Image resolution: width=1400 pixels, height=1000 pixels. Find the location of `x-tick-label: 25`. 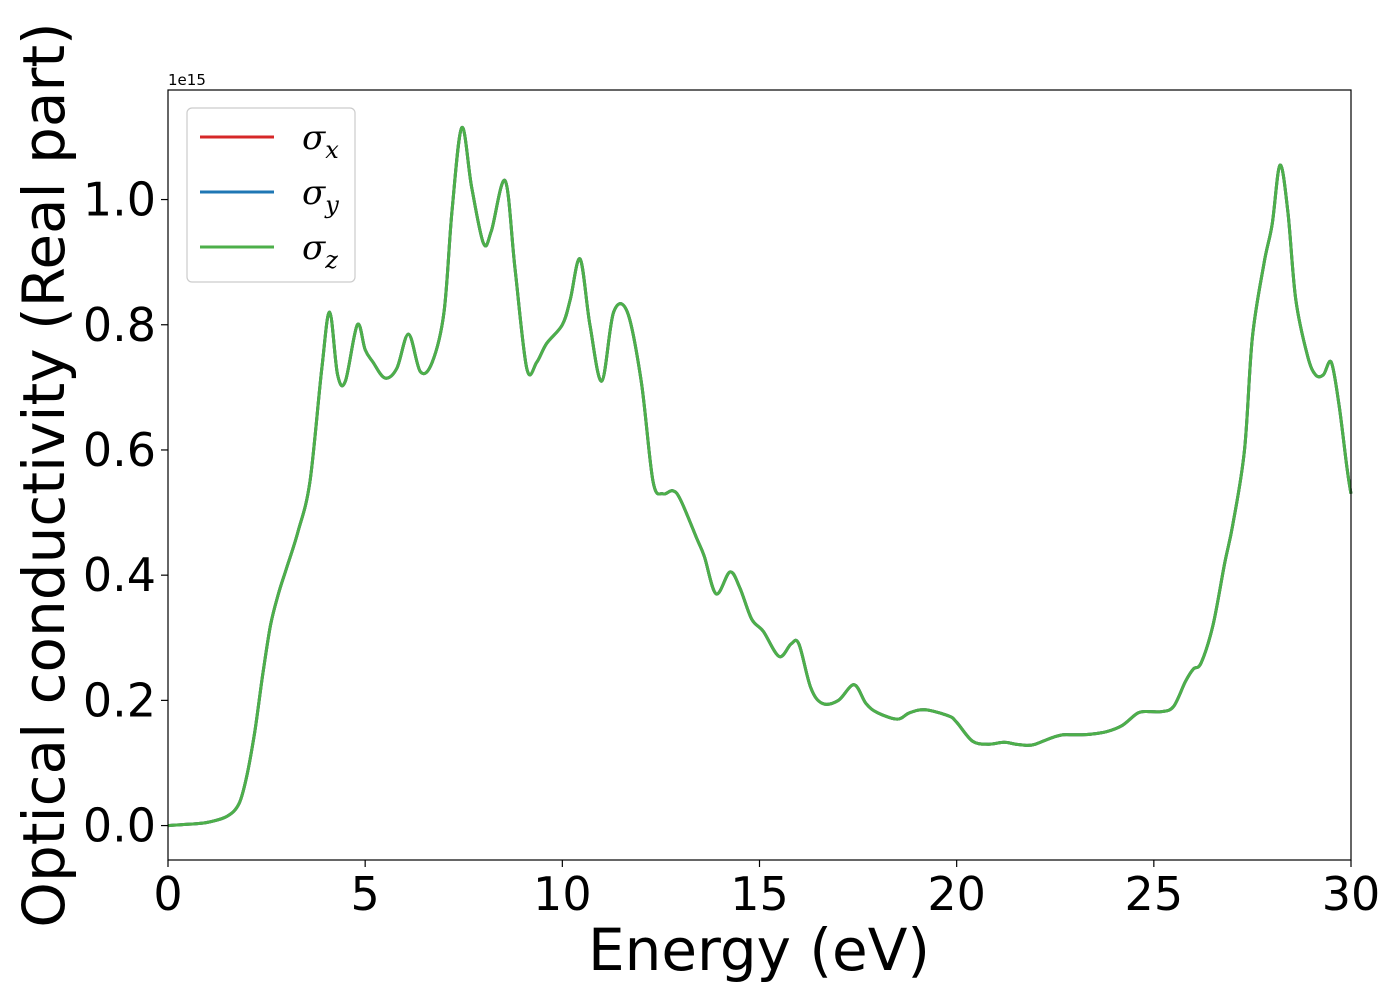

x-tick-label: 25 is located at coordinates (1154, 894).